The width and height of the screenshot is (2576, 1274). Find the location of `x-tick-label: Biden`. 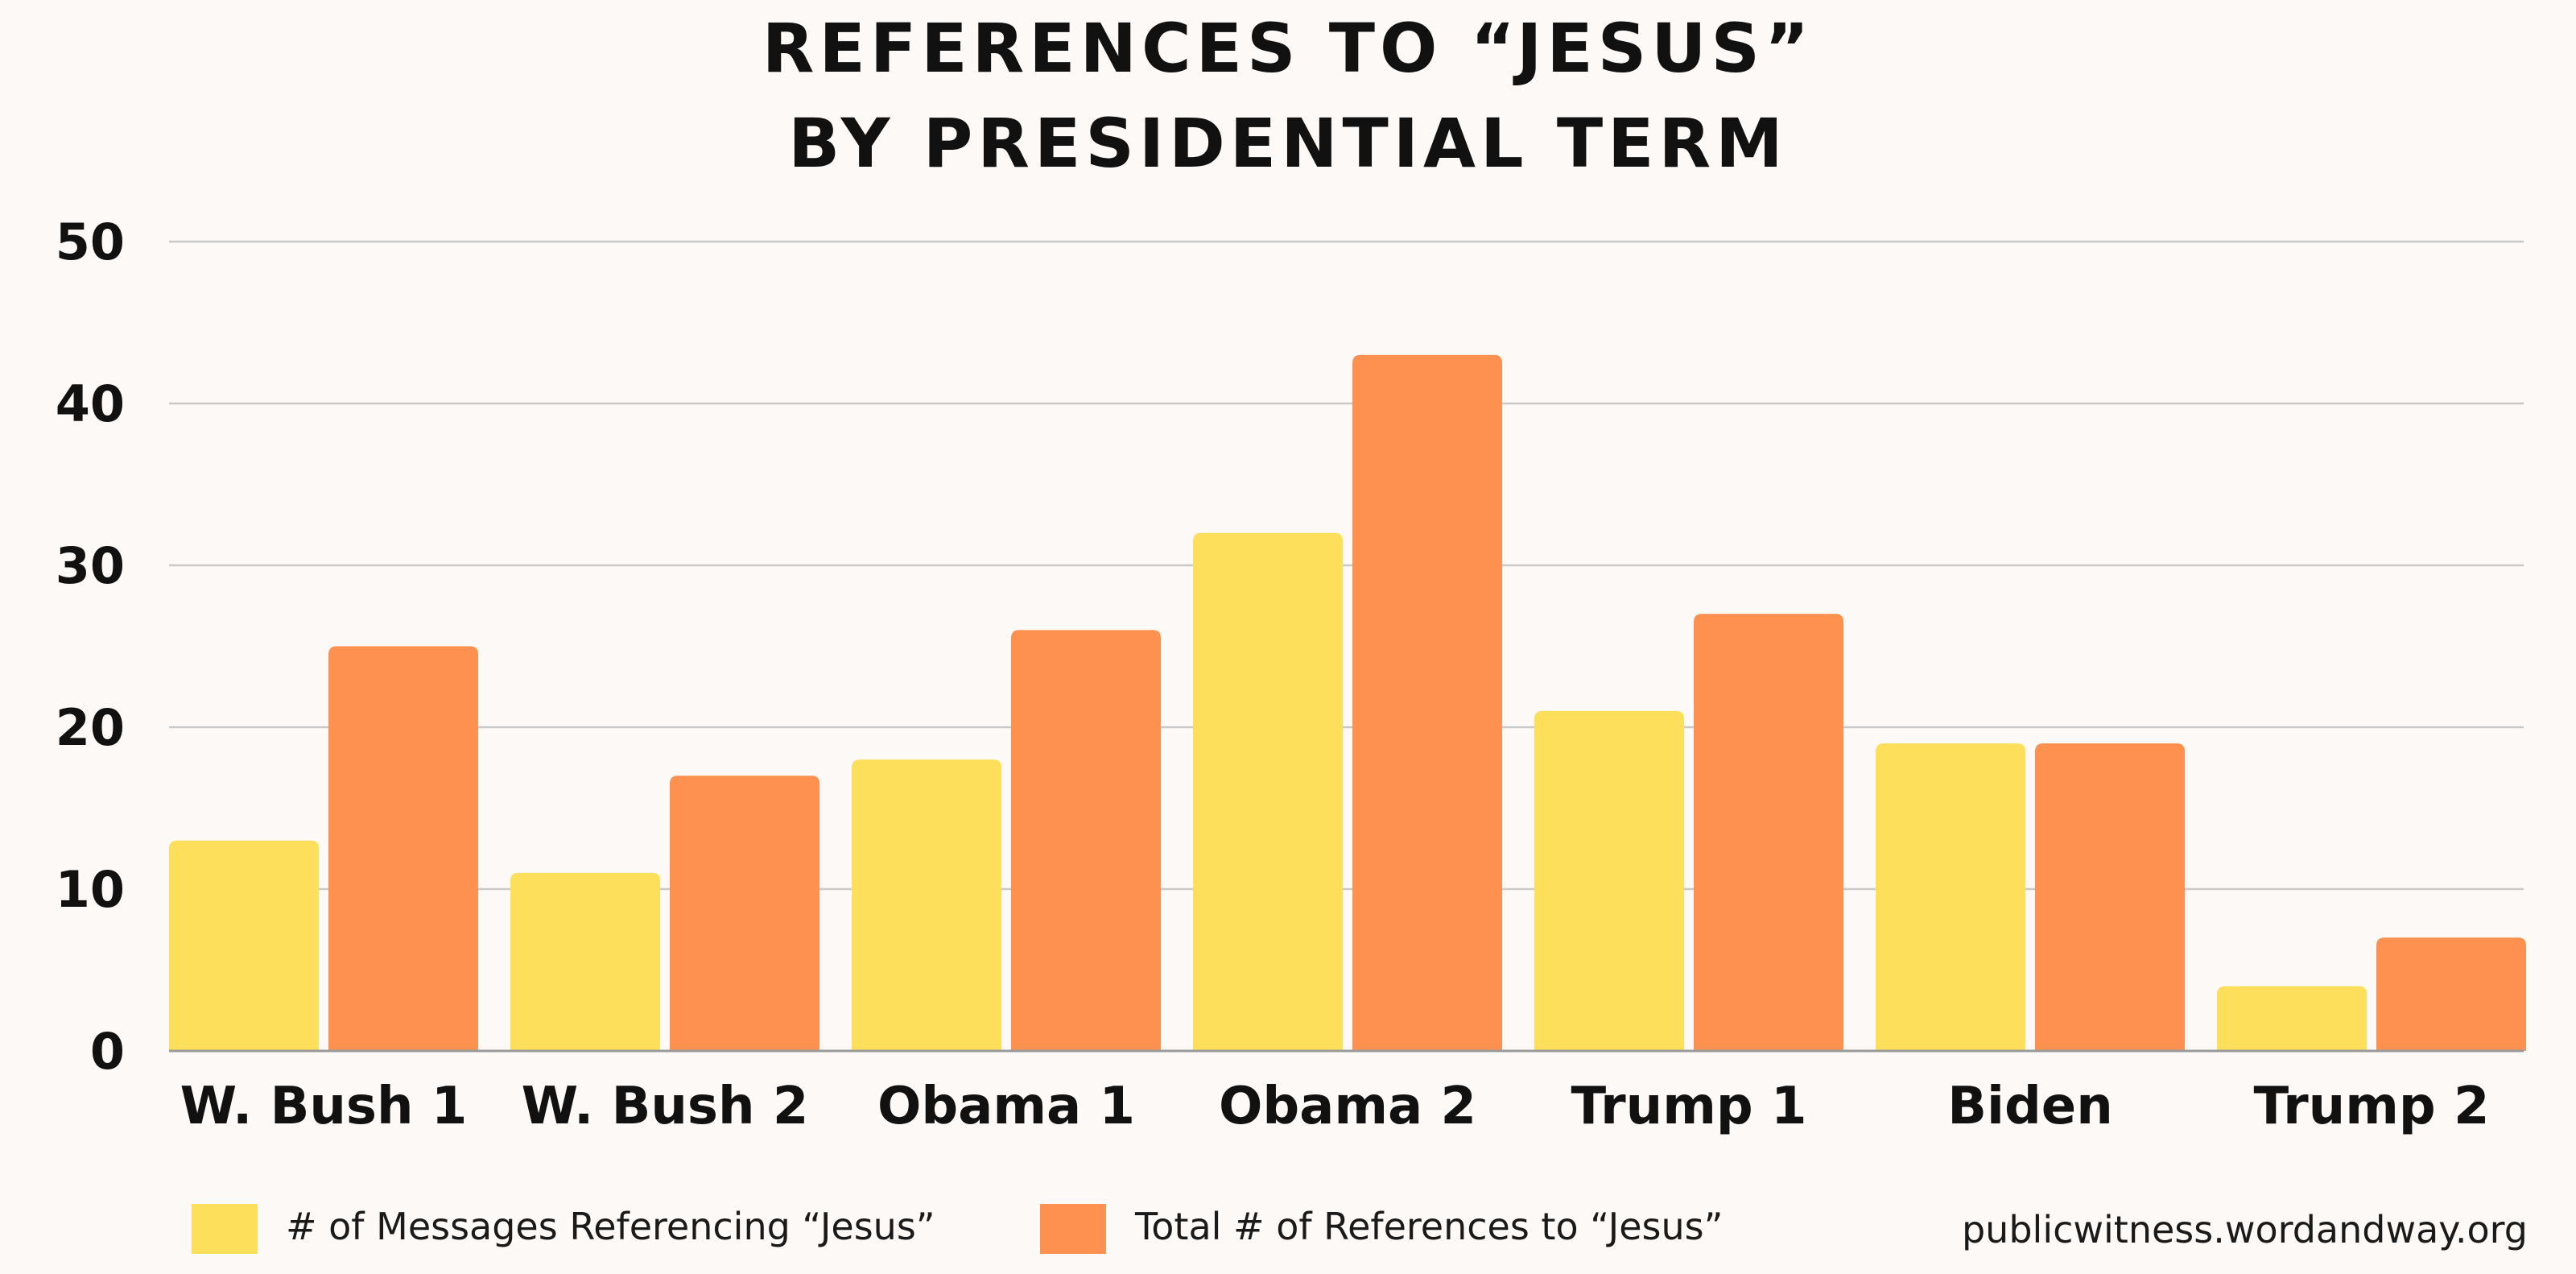

x-tick-label: Biden is located at coordinates (2030, 1106).